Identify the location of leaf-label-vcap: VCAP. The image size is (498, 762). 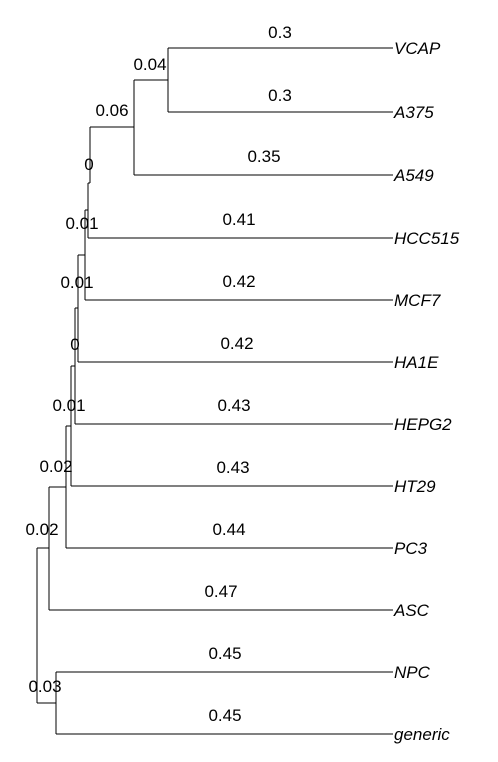
(417, 48).